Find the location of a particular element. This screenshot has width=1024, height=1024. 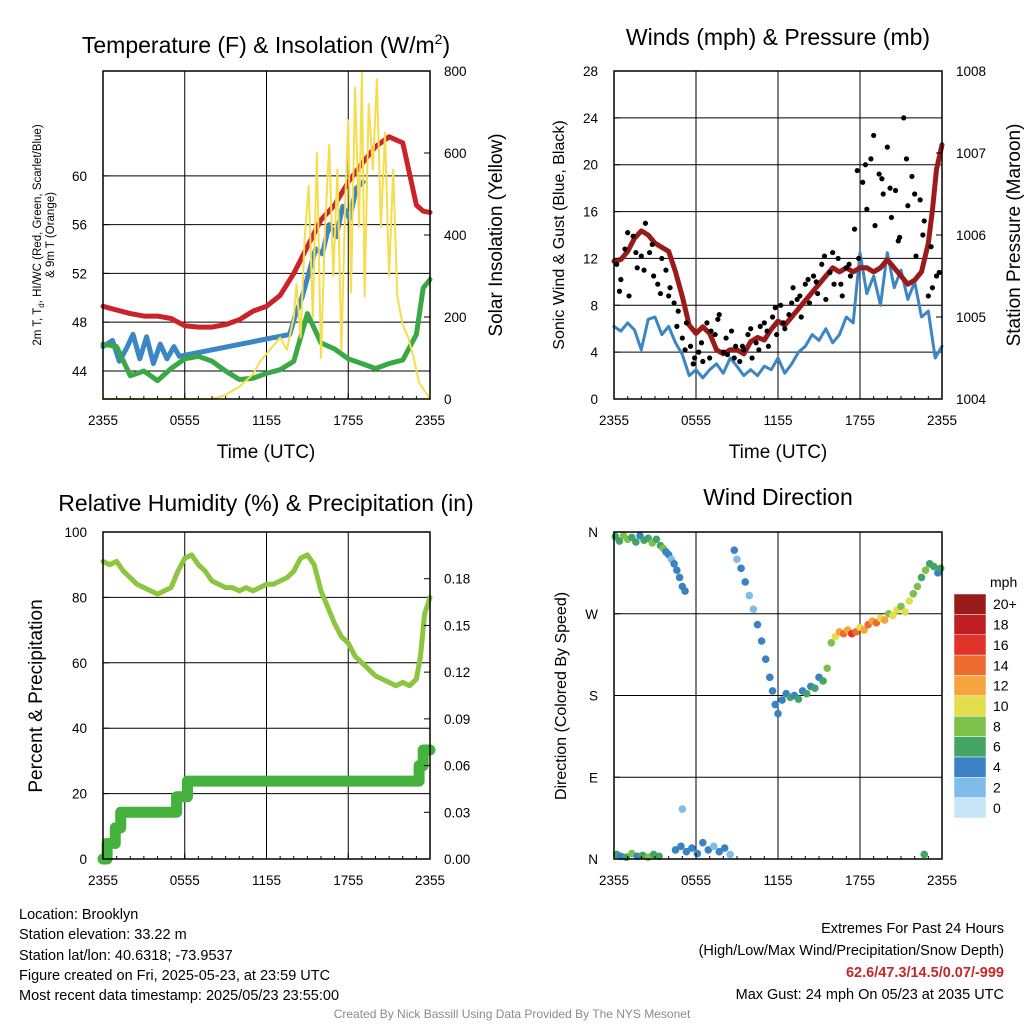

insolation-line is located at coordinates (266, 235).